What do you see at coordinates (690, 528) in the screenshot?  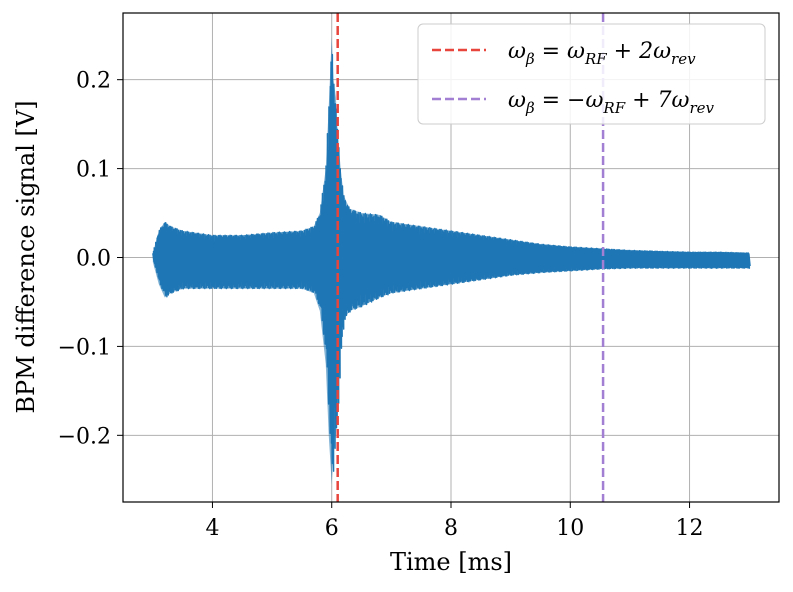 I see `x-tick-label: 12` at bounding box center [690, 528].